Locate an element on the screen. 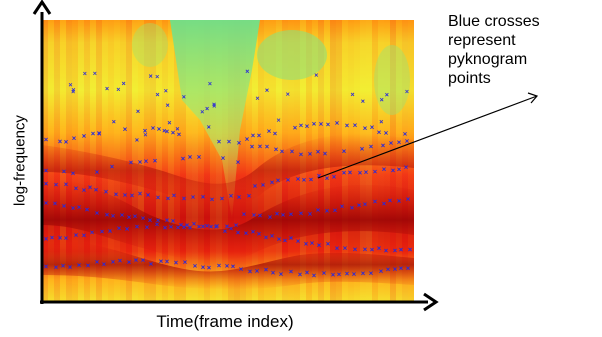  energy-band is located at coordinates (228, 170).